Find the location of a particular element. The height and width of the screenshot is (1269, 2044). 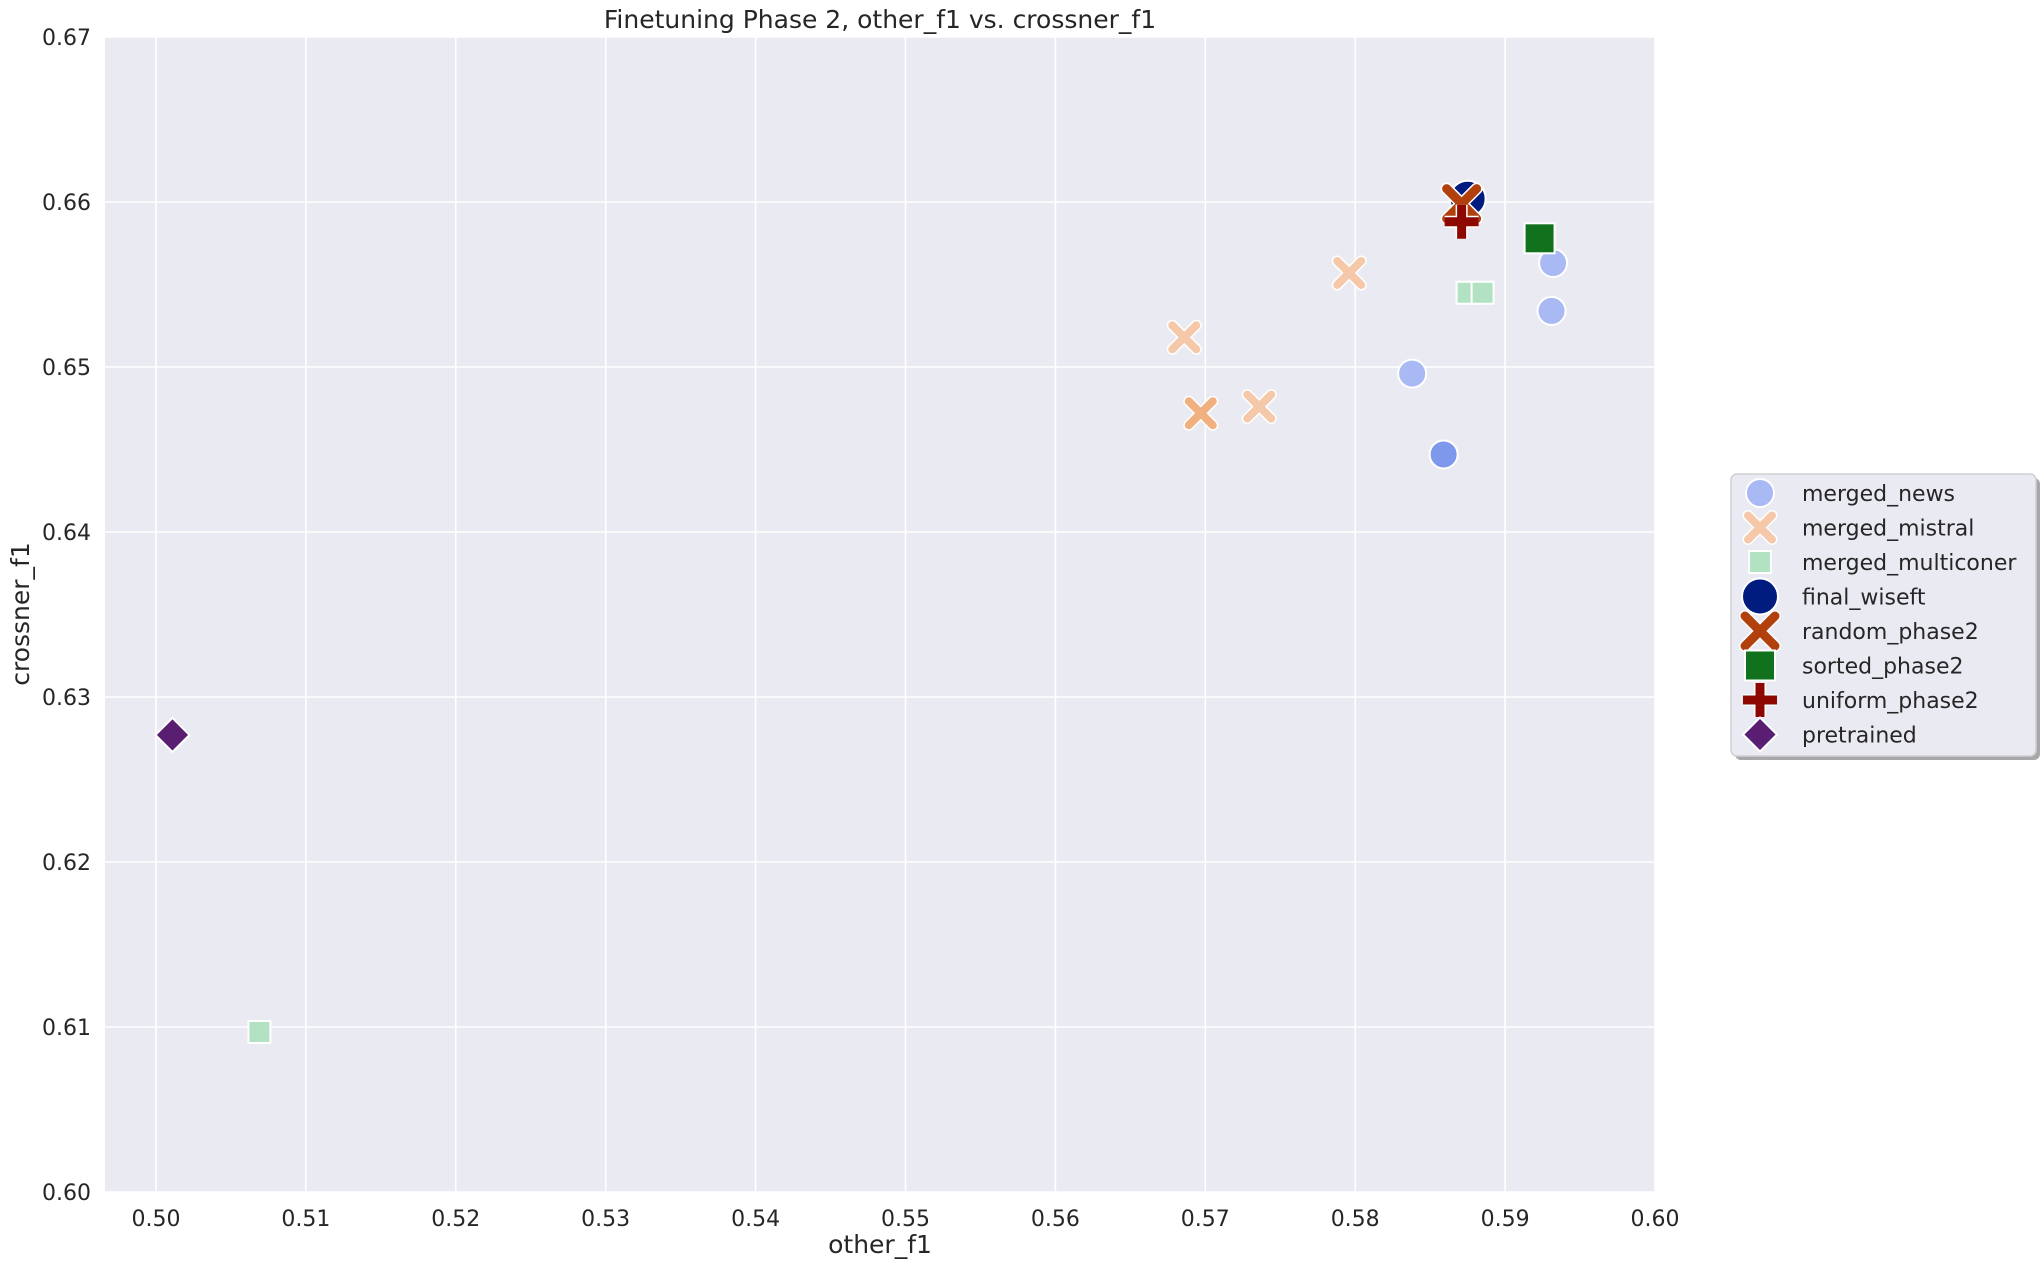

y-tick-label: 0.63 is located at coordinates (66, 698).